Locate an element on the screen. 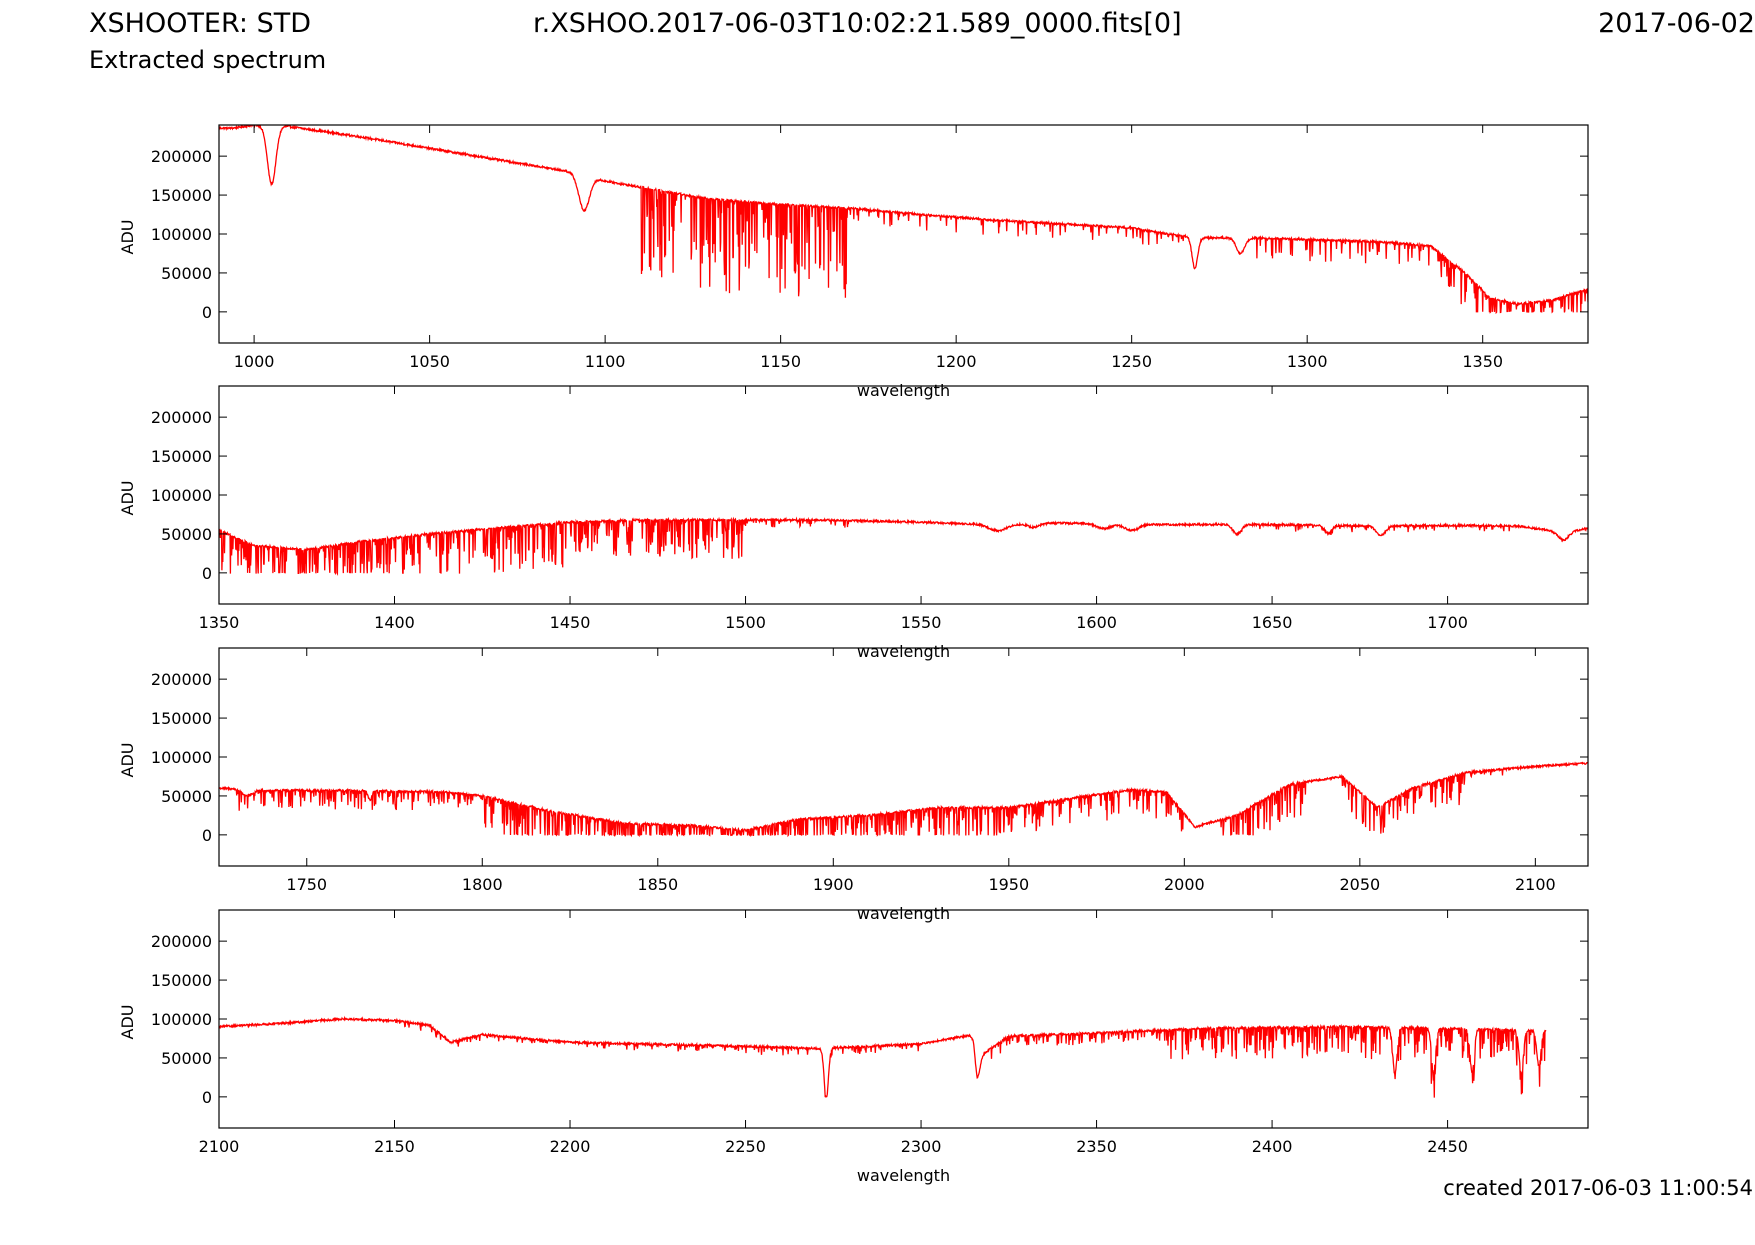 The image size is (1755, 1245). x-tick-label: 1950 is located at coordinates (1008, 884).